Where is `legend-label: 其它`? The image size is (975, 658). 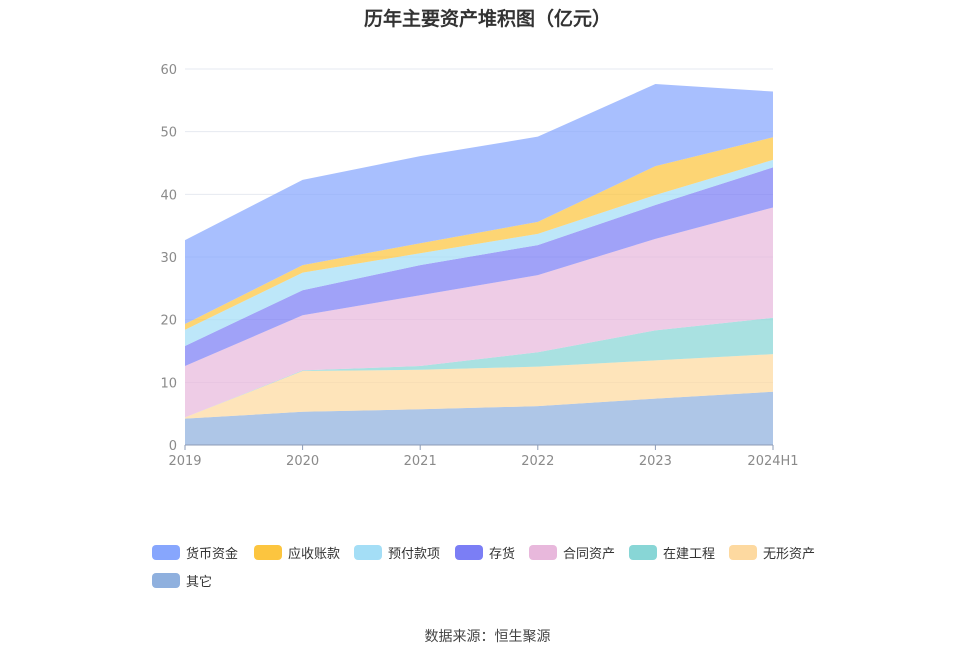 legend-label: 其它 is located at coordinates (199, 582).